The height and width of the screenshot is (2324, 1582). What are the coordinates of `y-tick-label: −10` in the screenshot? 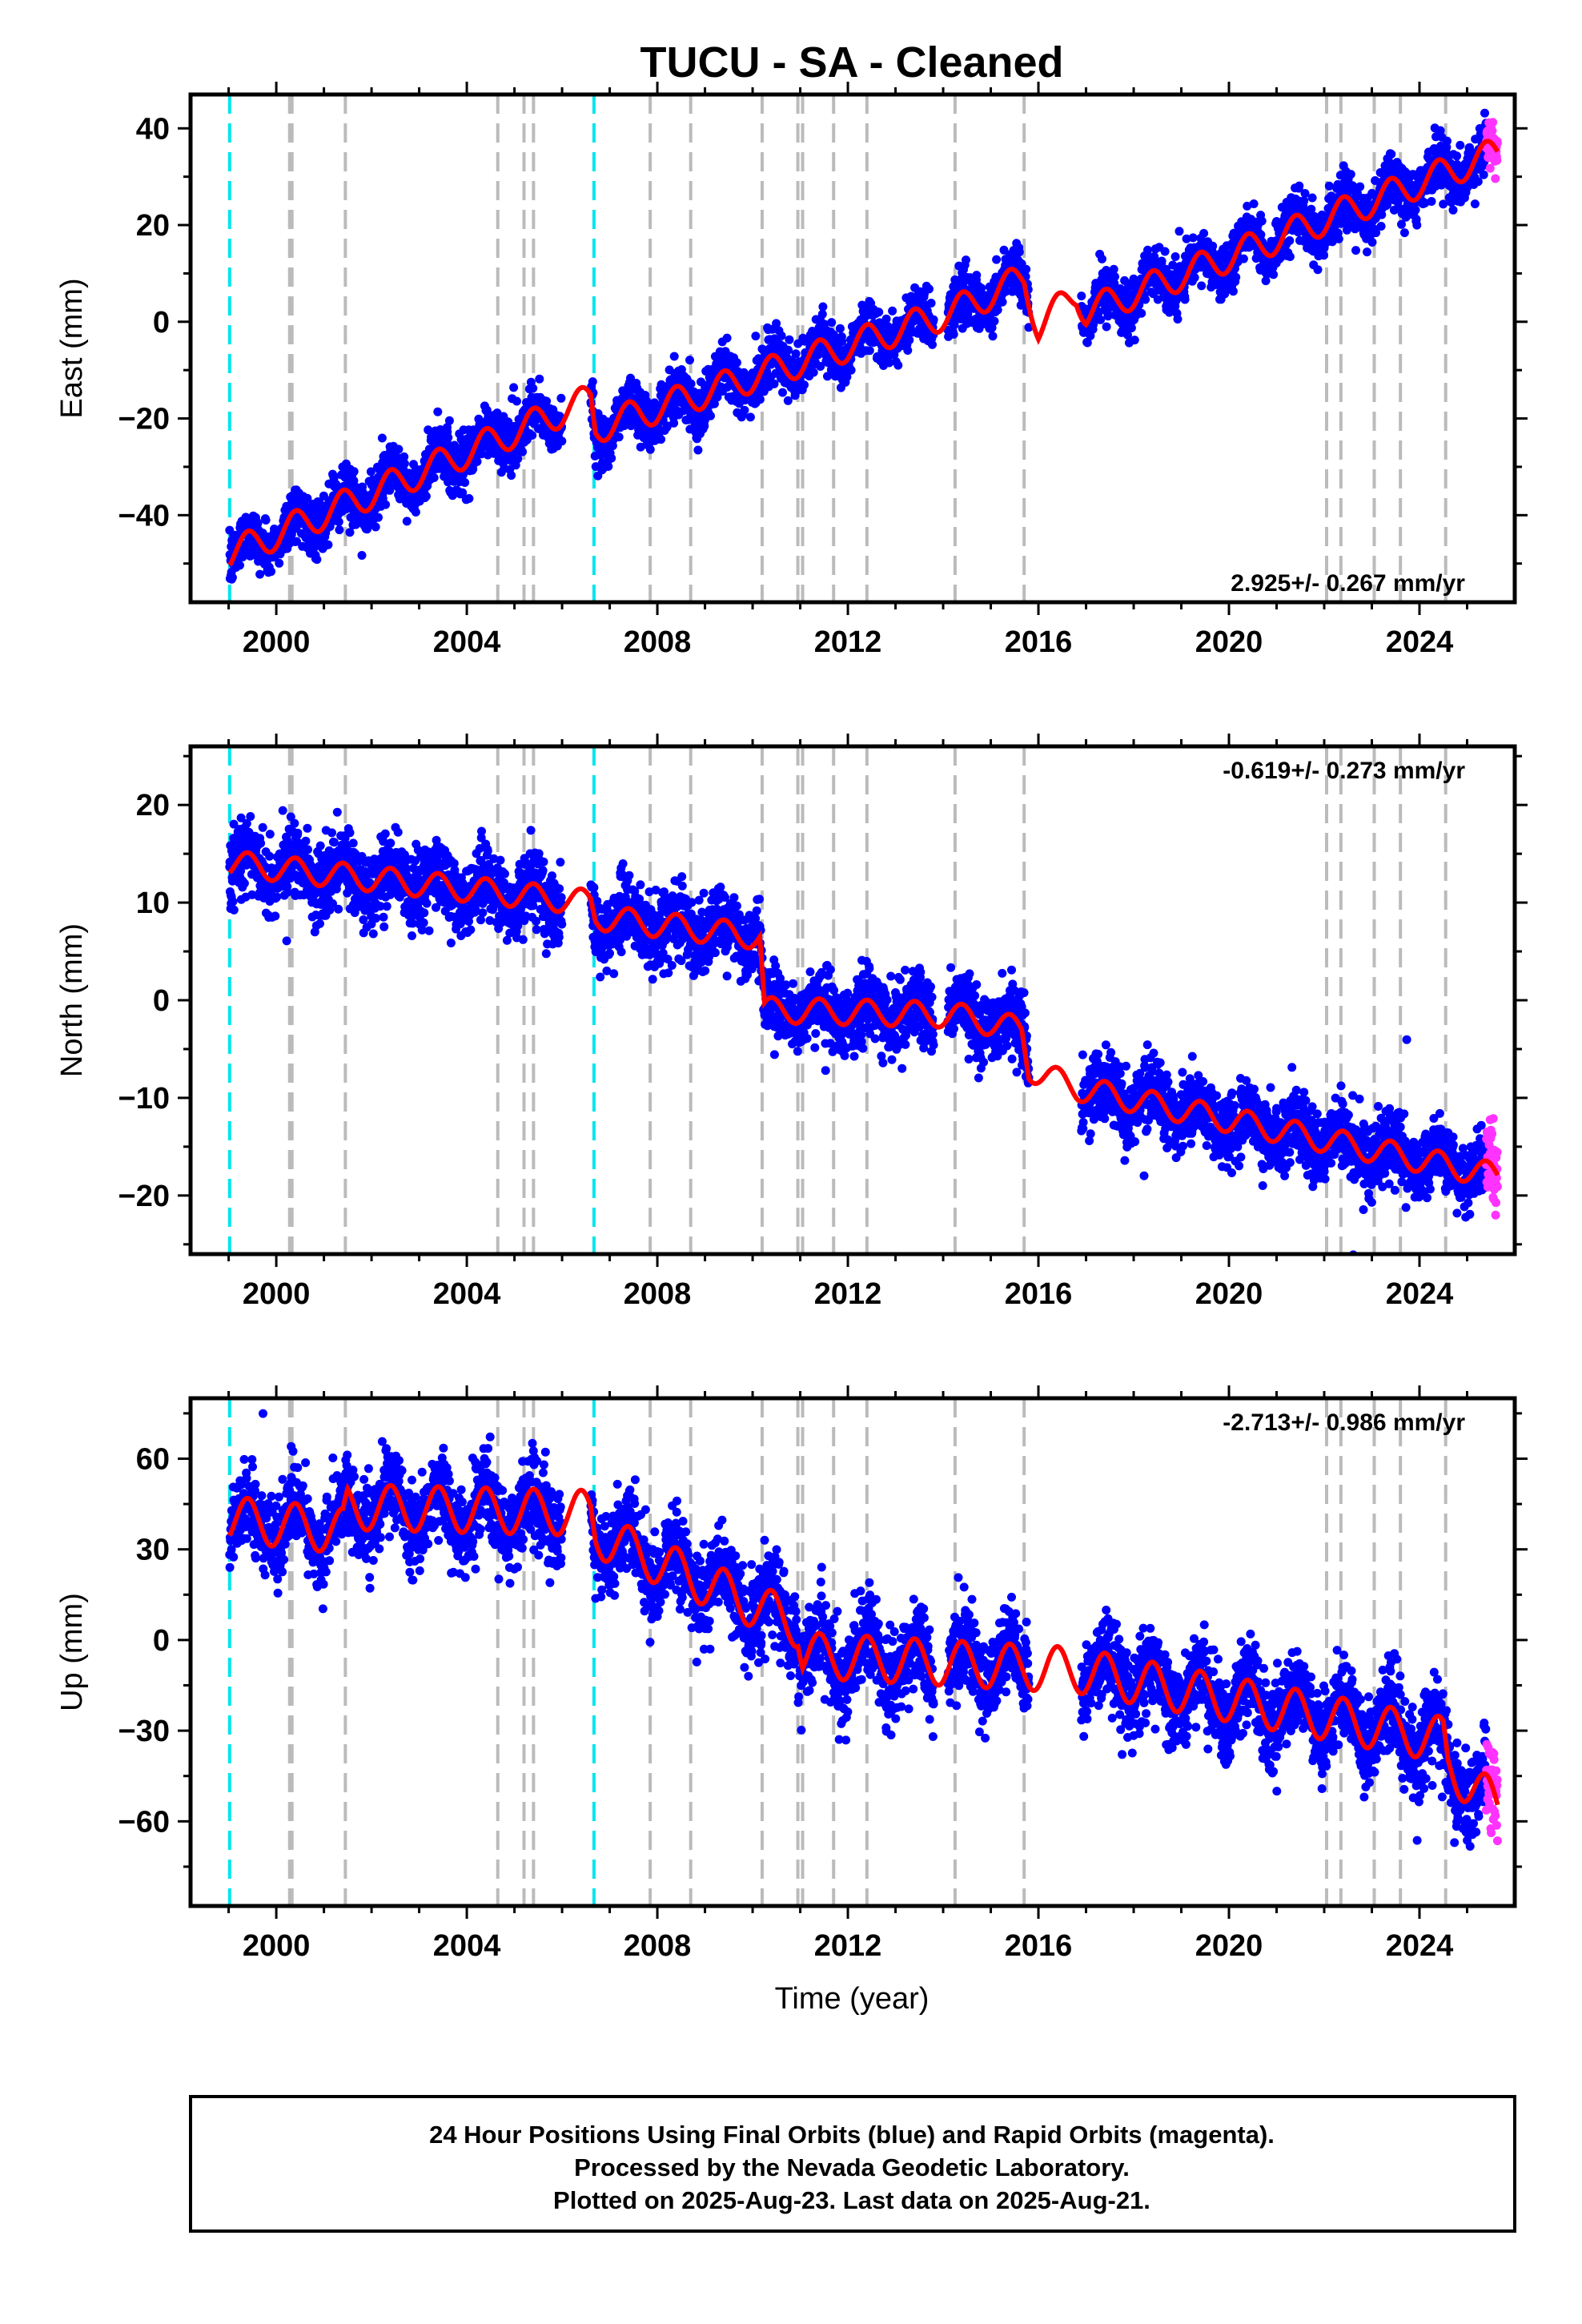 It's located at (144, 1099).